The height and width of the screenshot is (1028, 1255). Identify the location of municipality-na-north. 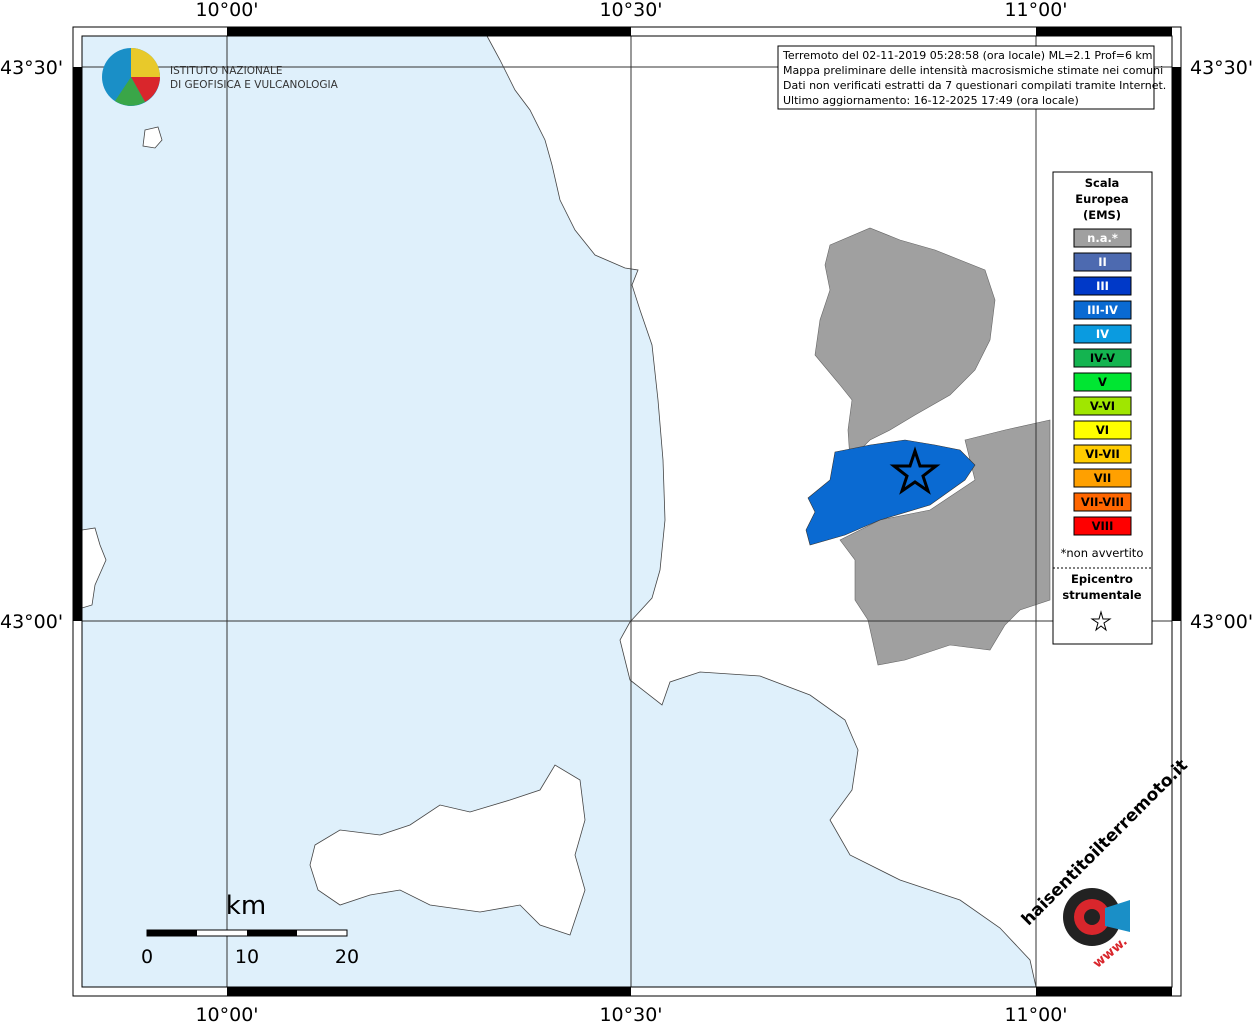
(905, 344).